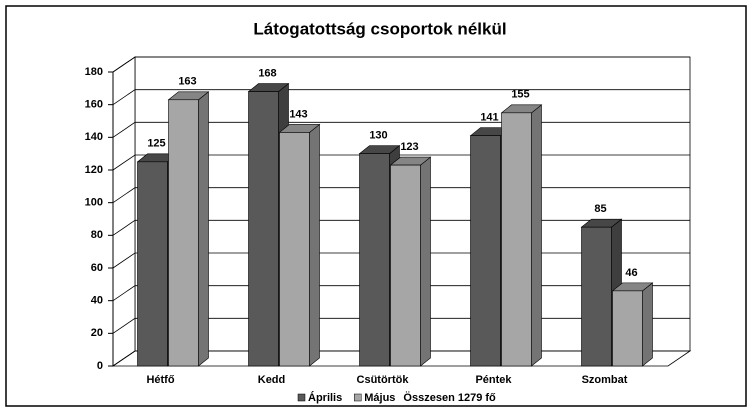 The width and height of the screenshot is (752, 409). What do you see at coordinates (267, 74) in the screenshot?
I see `data-label: 168` at bounding box center [267, 74].